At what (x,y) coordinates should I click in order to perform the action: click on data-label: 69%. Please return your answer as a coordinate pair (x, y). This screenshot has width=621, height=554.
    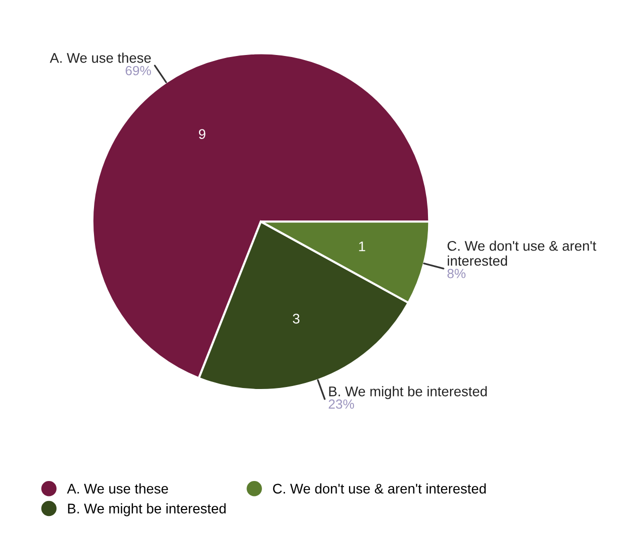
    Looking at the image, I should click on (138, 71).